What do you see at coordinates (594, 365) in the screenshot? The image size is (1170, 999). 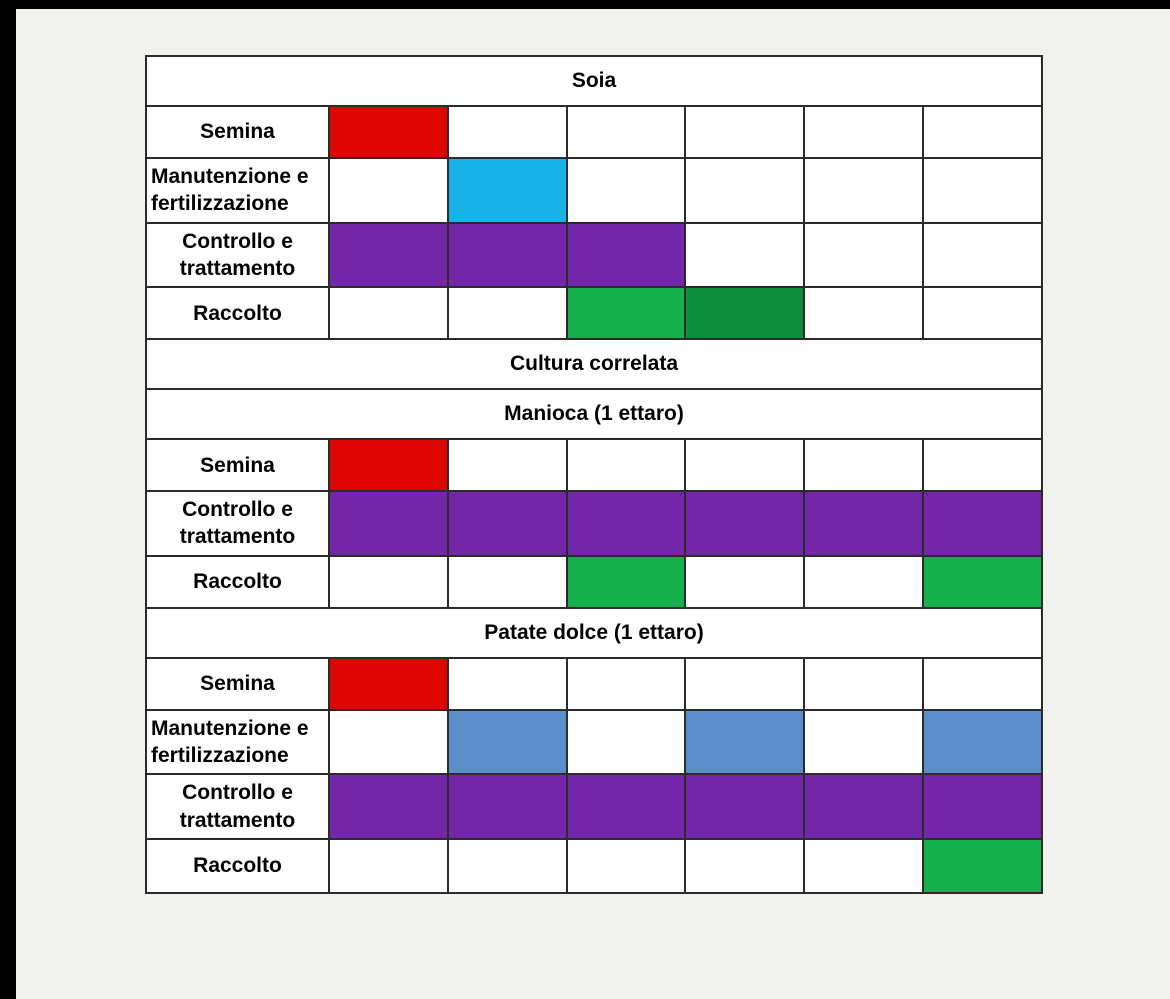 I see `section-title: Cultura correlata` at bounding box center [594, 365].